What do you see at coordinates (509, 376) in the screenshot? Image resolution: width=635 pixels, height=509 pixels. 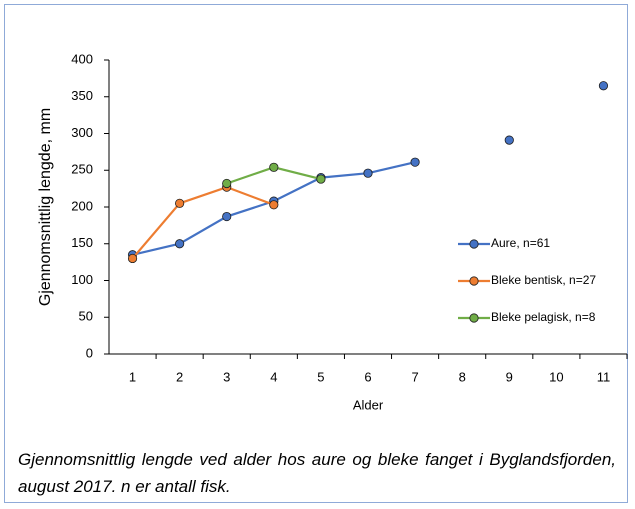 I see `x-tick-label: 9` at bounding box center [509, 376].